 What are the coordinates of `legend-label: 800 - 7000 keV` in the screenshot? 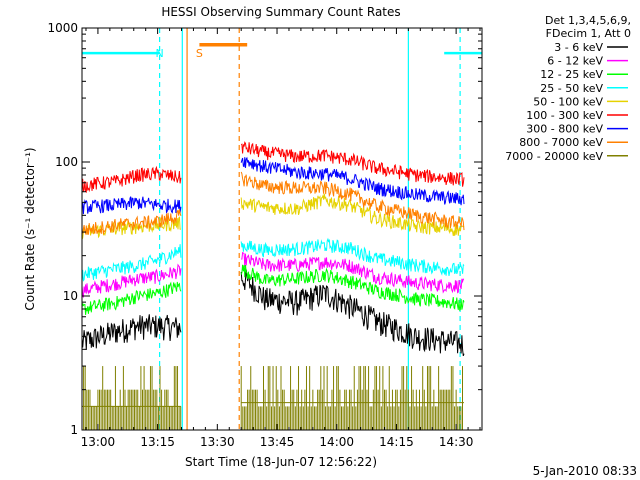 It's located at (561, 142).